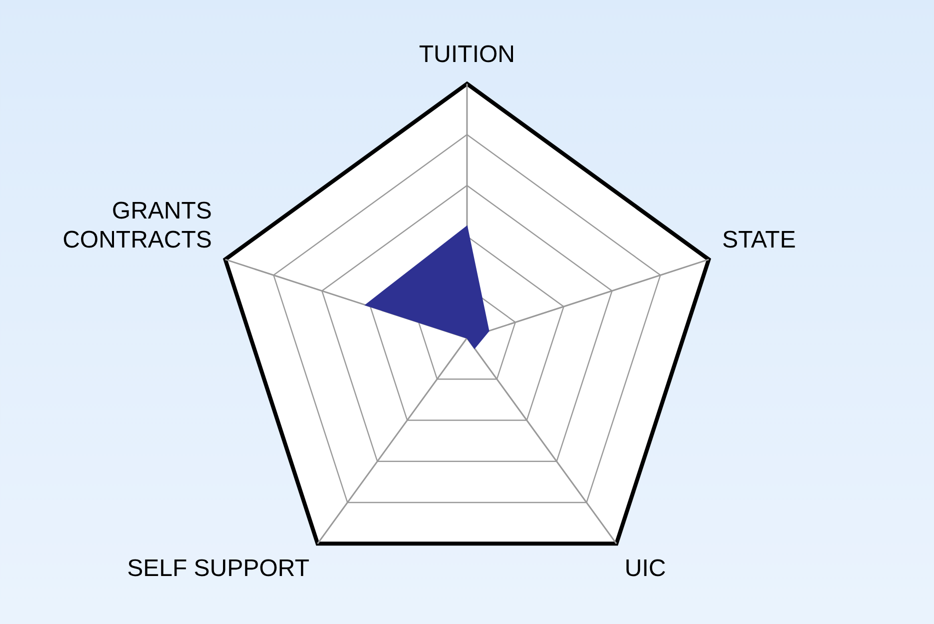 Image resolution: width=934 pixels, height=624 pixels. What do you see at coordinates (645, 568) in the screenshot?
I see `spoke-label: UIC` at bounding box center [645, 568].